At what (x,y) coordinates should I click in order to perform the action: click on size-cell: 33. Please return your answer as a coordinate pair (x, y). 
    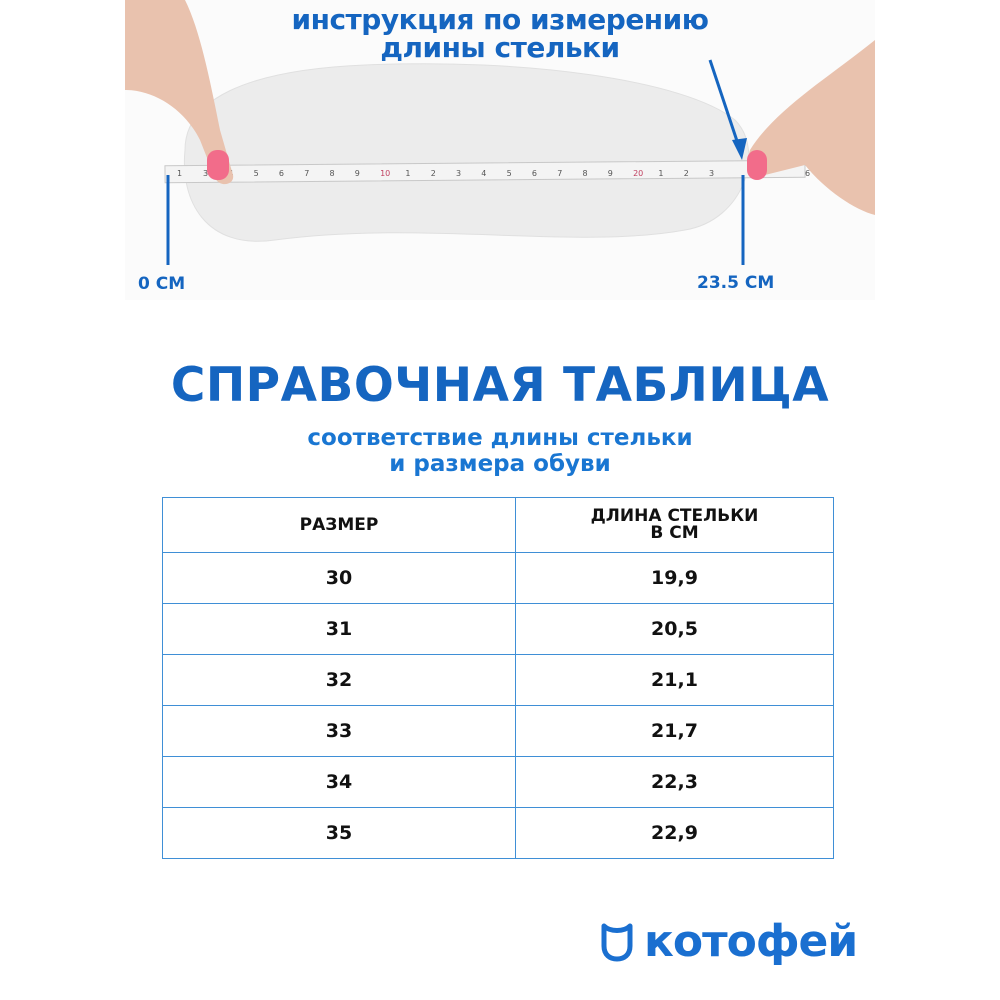
    Looking at the image, I should click on (339, 731).